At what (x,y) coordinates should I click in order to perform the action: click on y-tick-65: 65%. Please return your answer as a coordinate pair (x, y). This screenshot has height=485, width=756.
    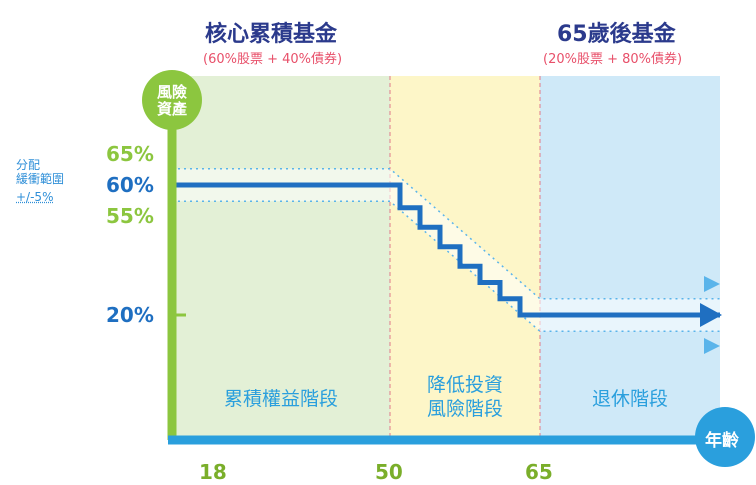
    Looking at the image, I should click on (130, 154).